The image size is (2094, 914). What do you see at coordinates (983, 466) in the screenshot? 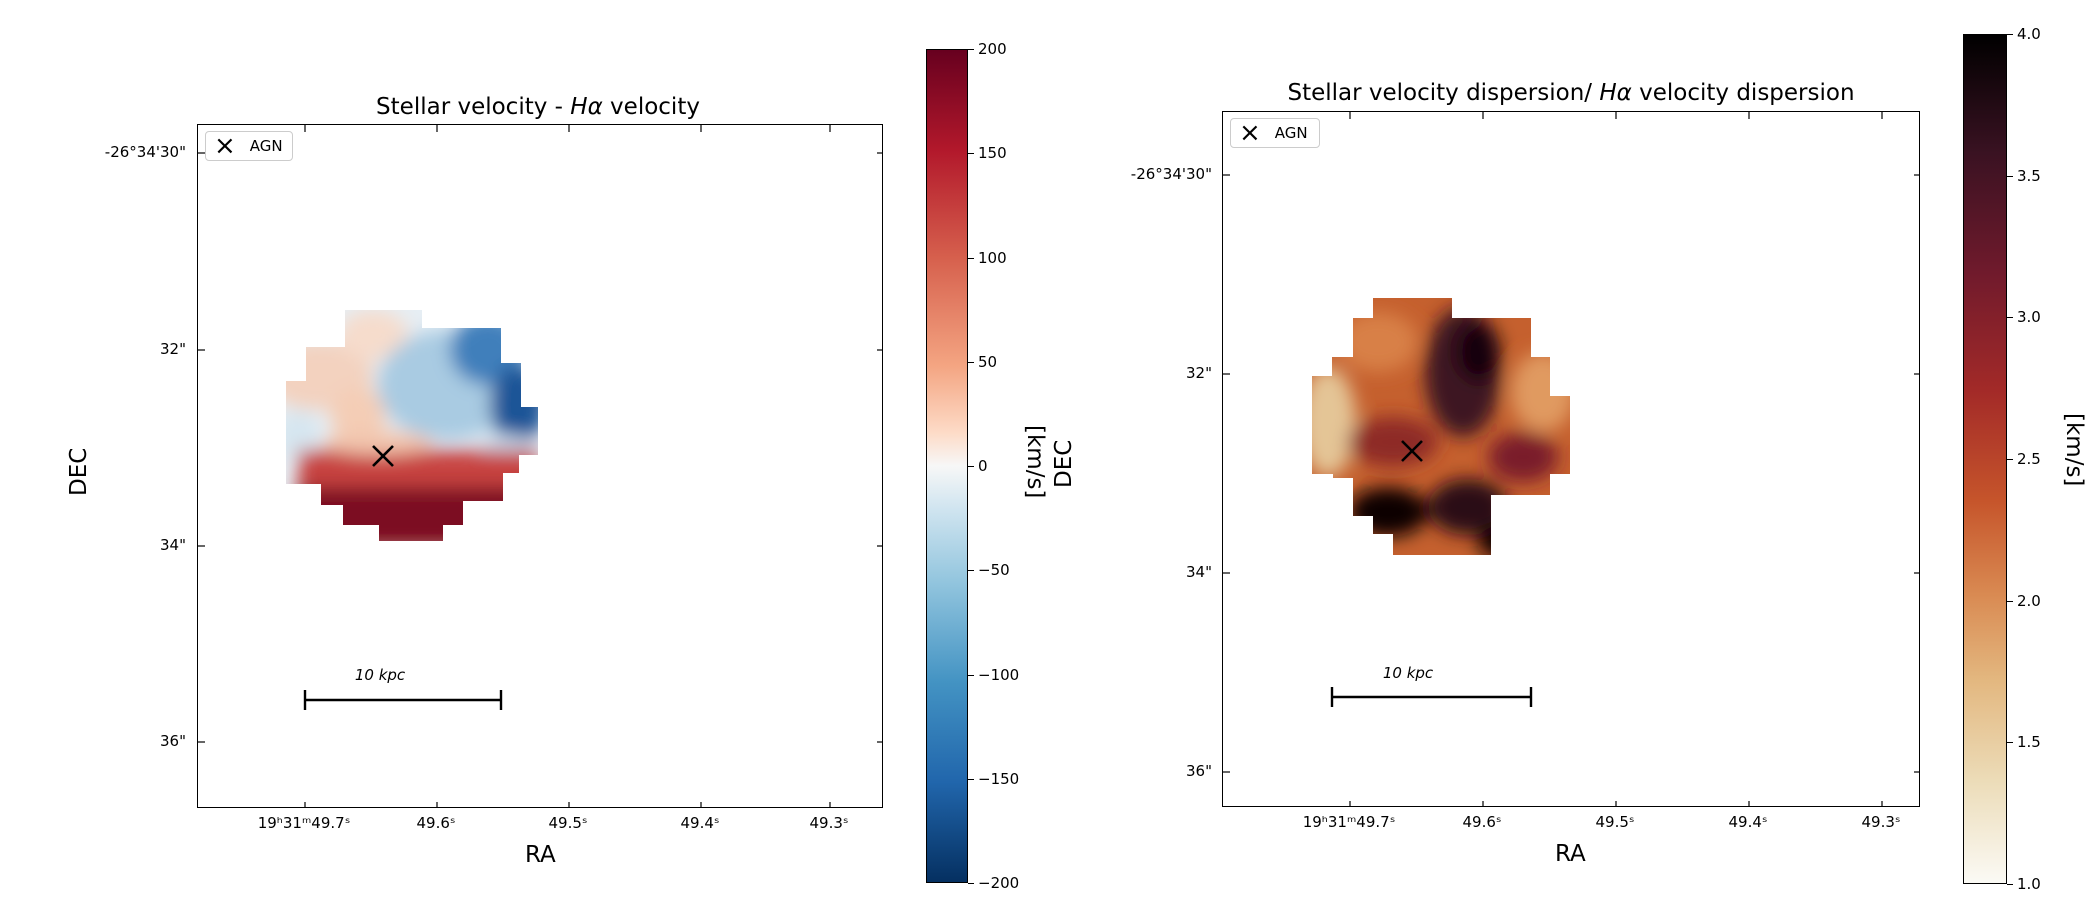
I see `colorbar-tick-label: 0` at bounding box center [983, 466].